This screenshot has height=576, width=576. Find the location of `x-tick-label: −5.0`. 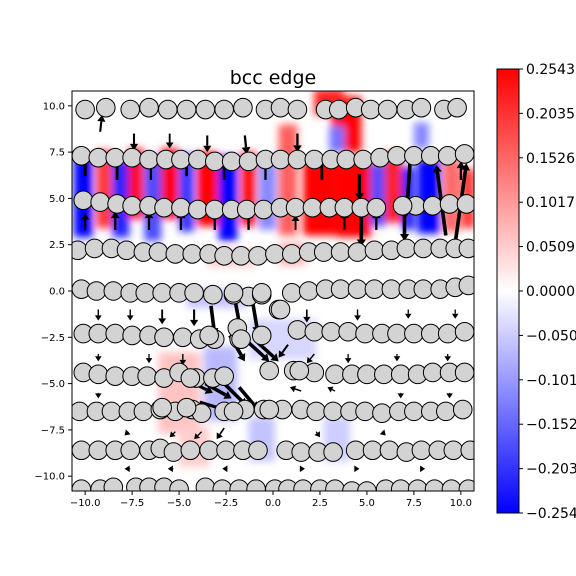

x-tick-label: −5.0 is located at coordinates (179, 503).